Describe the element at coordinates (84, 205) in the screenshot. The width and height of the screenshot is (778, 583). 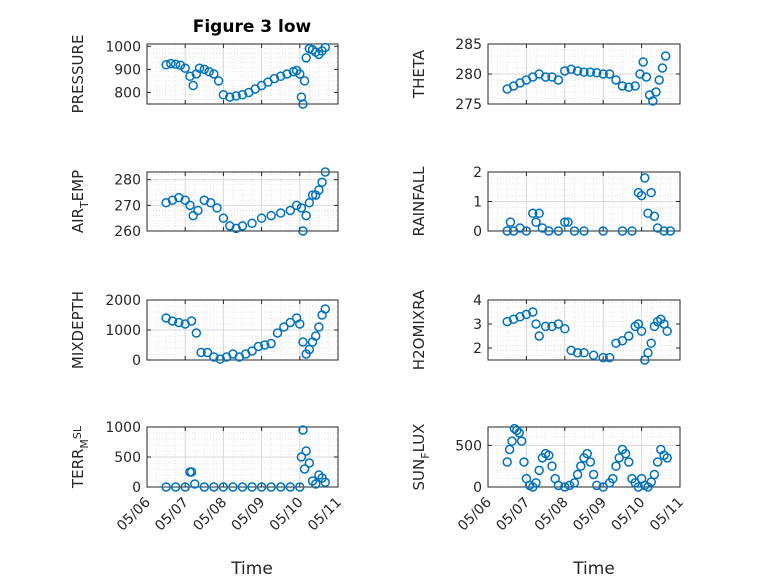
I see `y-axis-label-part: T` at that location.